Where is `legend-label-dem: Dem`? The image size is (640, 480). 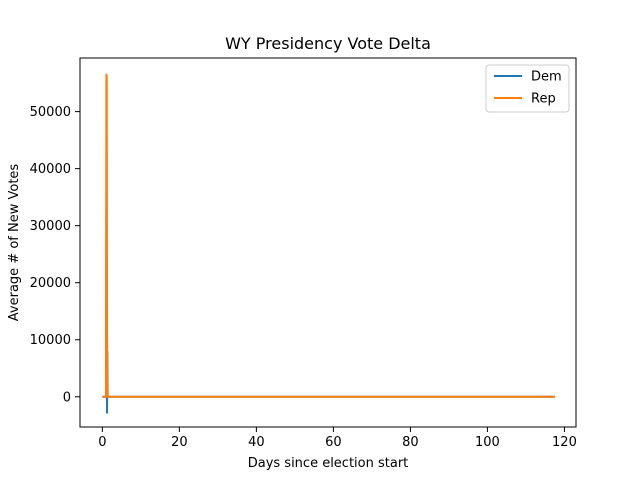
legend-label-dem: Dem is located at coordinates (546, 77).